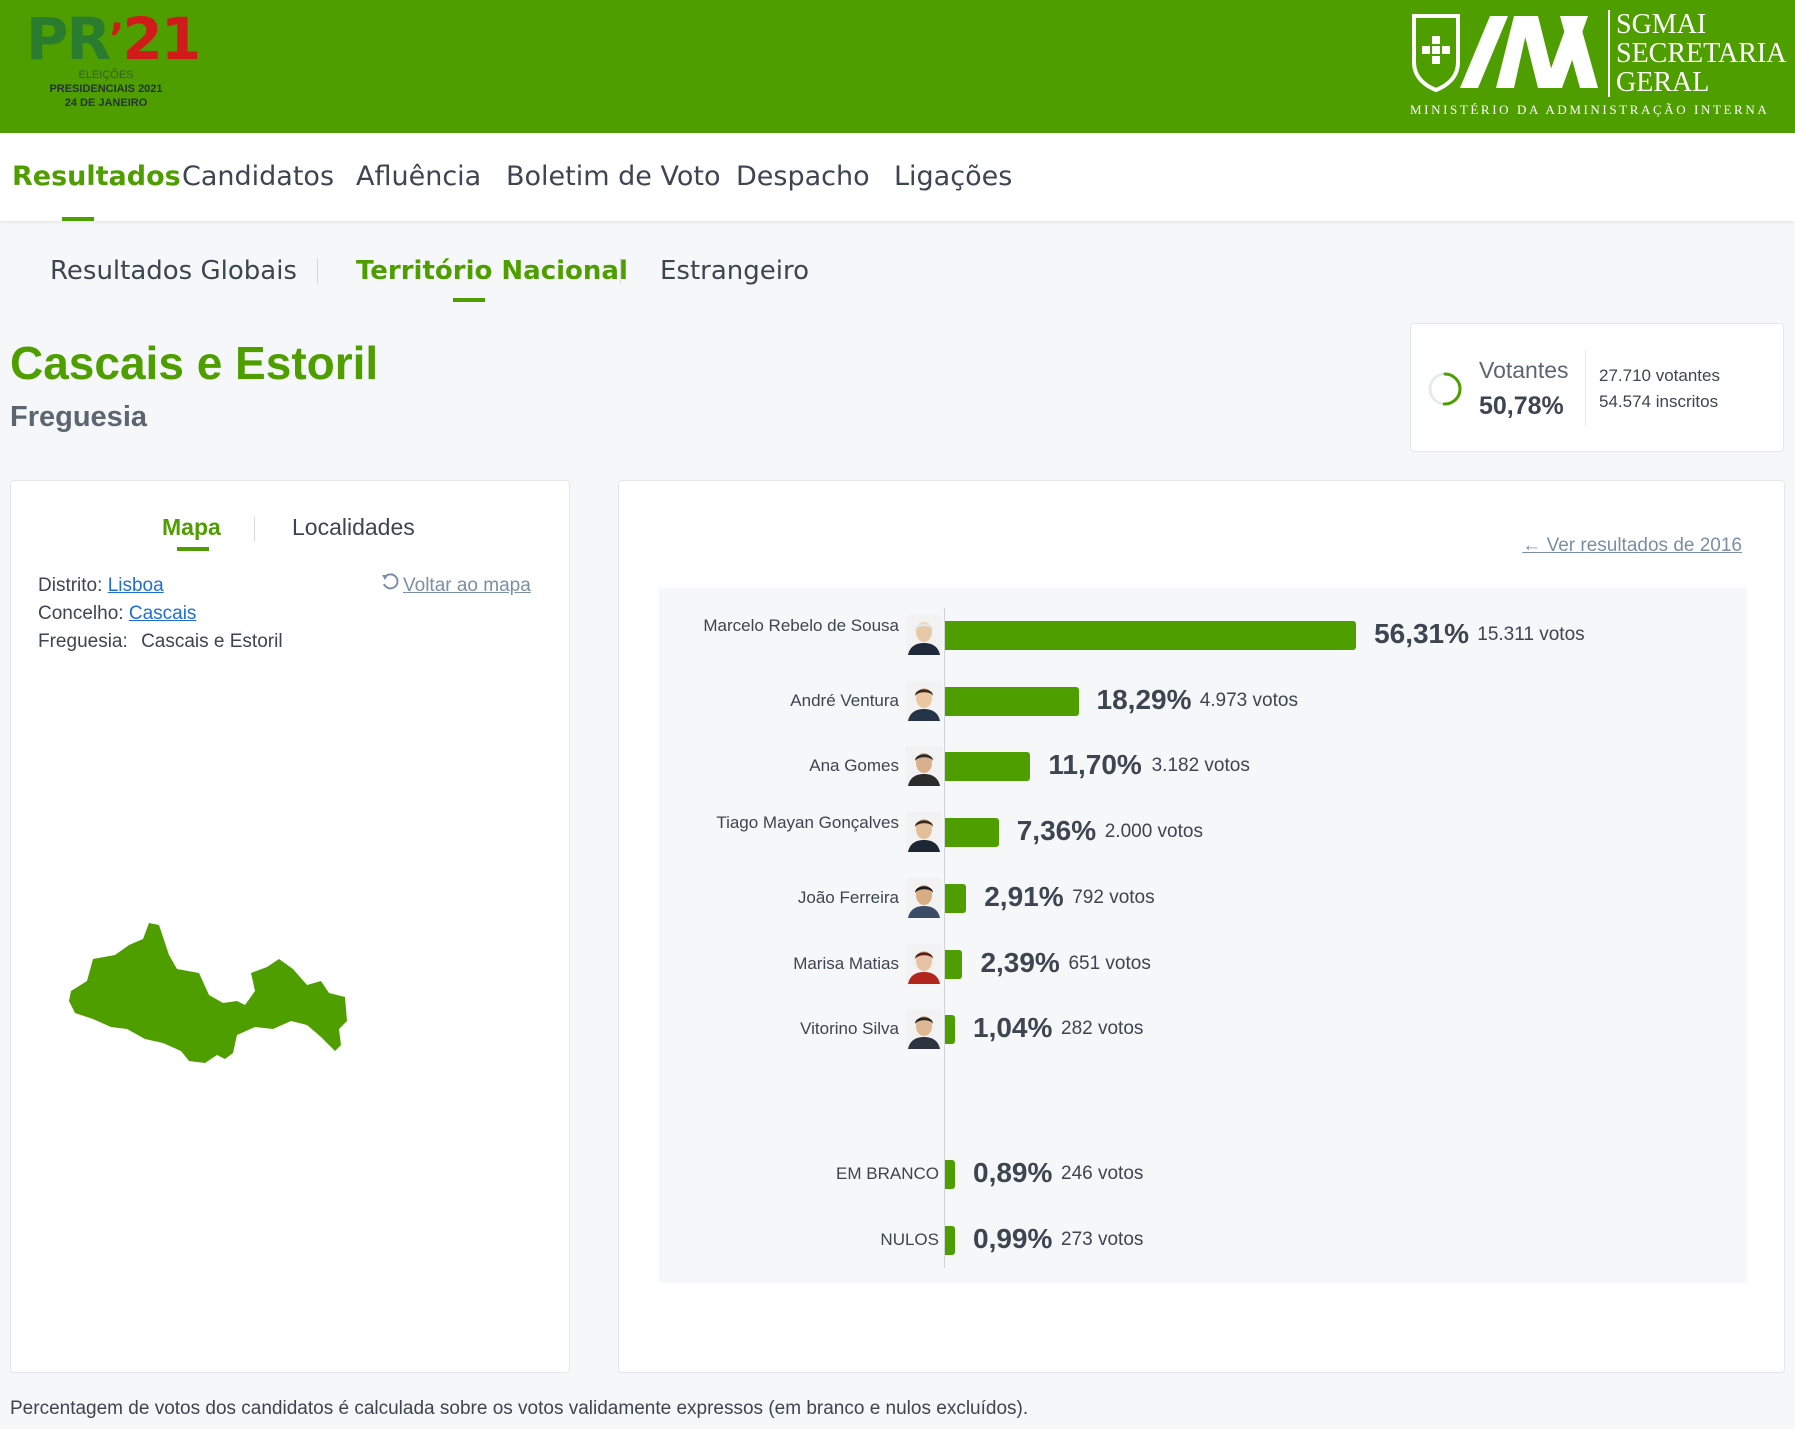 This screenshot has width=1795, height=1429. Describe the element at coordinates (1661, 24) in the screenshot. I see `sgmai-line1: SGMAI` at that location.